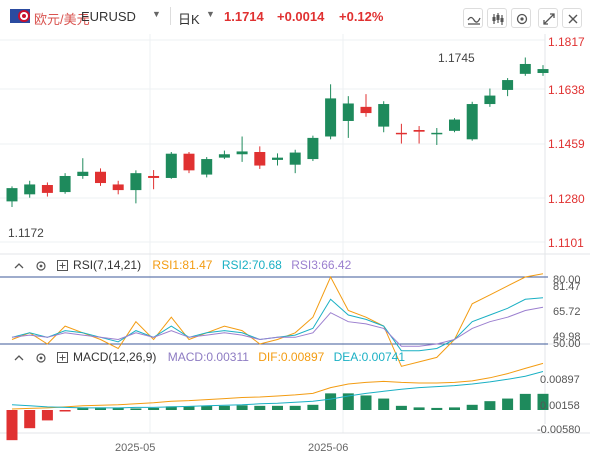 This screenshot has width=590, height=460. Describe the element at coordinates (62, 19) in the screenshot. I see `symbol-name: 欧元/美元` at that location.